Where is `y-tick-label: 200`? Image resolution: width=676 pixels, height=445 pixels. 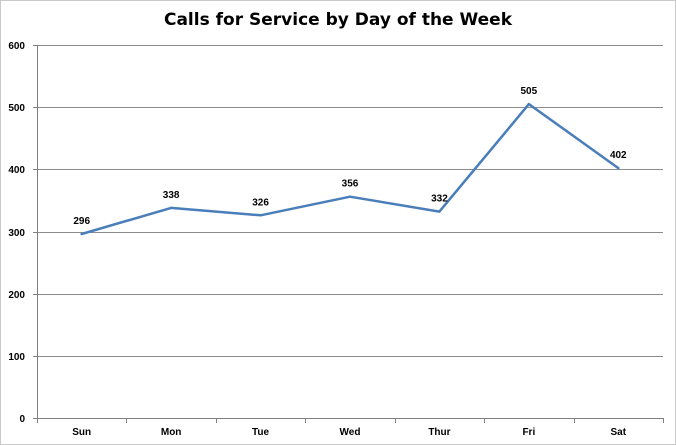
y-tick-label: 200 is located at coordinates (16, 295).